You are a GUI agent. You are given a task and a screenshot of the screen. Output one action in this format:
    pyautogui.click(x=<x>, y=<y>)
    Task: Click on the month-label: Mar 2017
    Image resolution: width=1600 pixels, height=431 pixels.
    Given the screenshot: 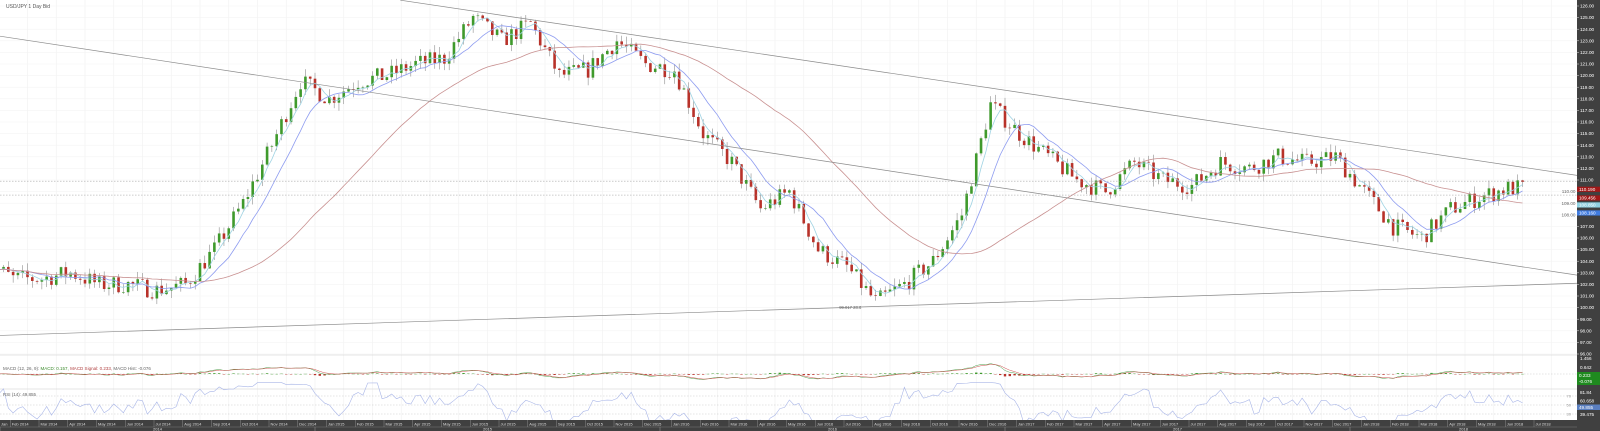 What is the action you would take?
    pyautogui.click(x=1085, y=424)
    